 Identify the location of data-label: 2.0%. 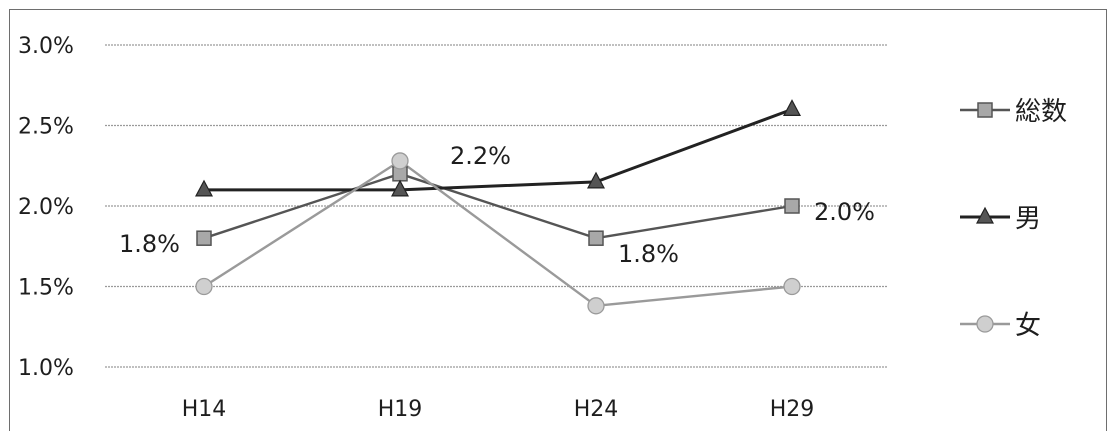
(844, 212).